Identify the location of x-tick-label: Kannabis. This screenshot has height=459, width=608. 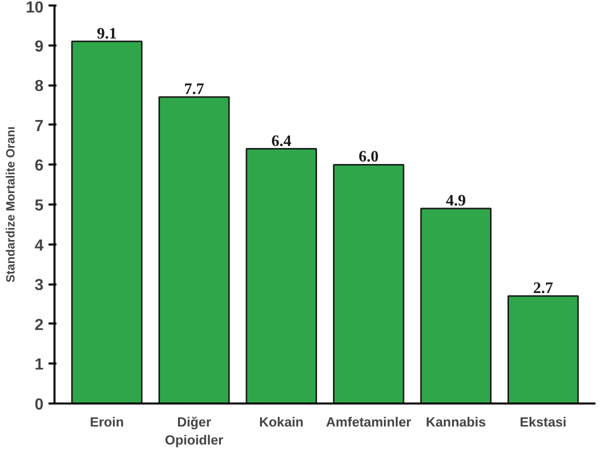
(456, 422).